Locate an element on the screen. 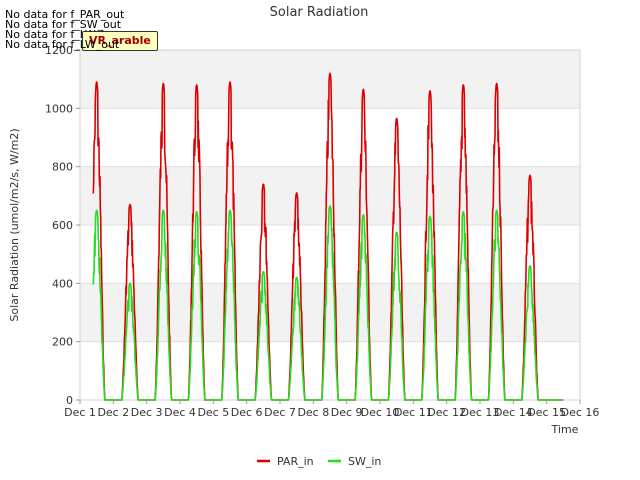 This screenshot has height=480, width=640. x-tick-label: Dec 15 is located at coordinates (546, 412).